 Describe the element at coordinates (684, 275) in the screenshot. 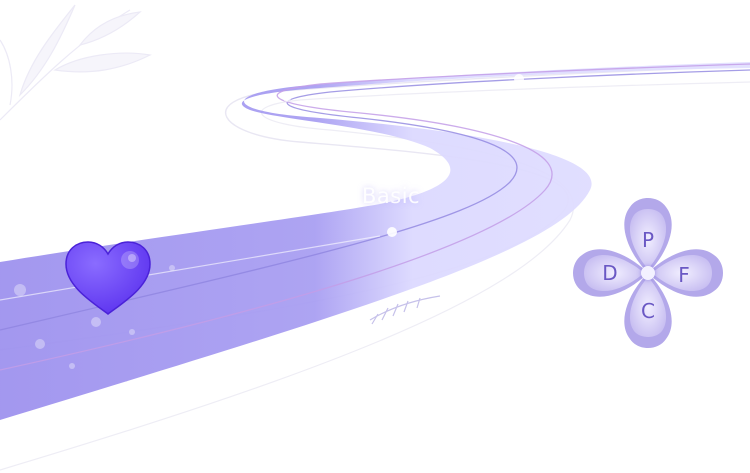

I see `key-right-button: F` at that location.